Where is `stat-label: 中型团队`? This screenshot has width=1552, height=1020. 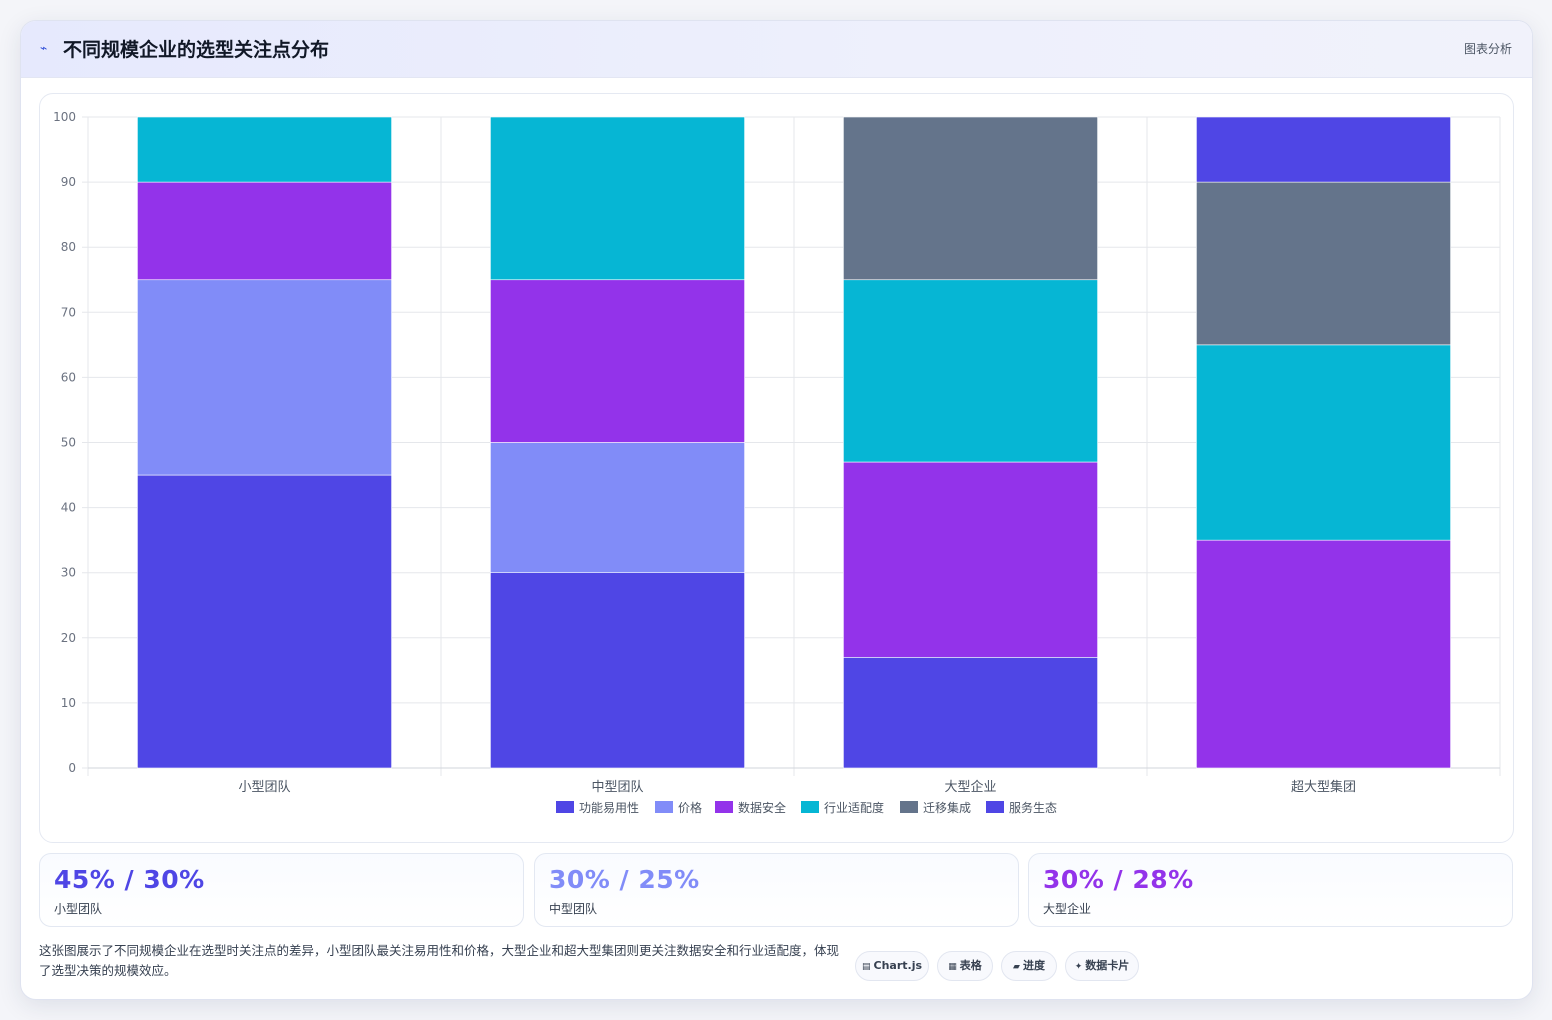 stat-label: 中型团队 is located at coordinates (573, 909).